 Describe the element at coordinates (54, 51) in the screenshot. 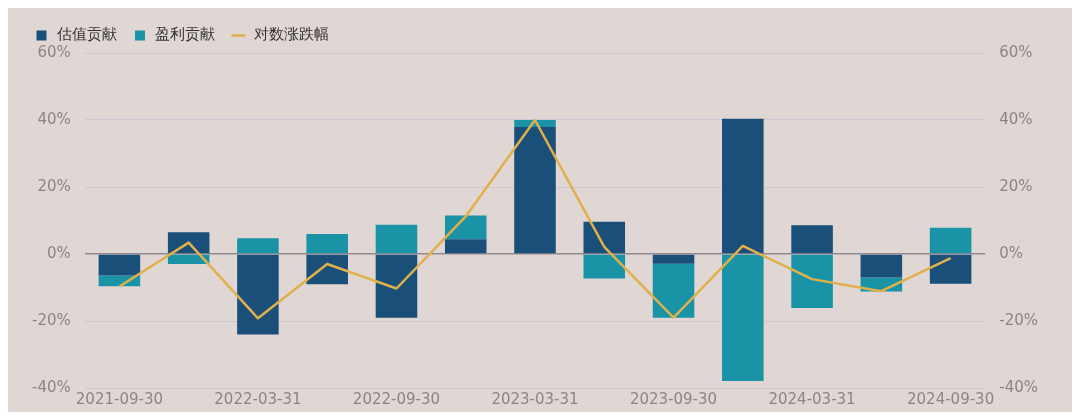

I see `y-tick-label: 60%` at that location.